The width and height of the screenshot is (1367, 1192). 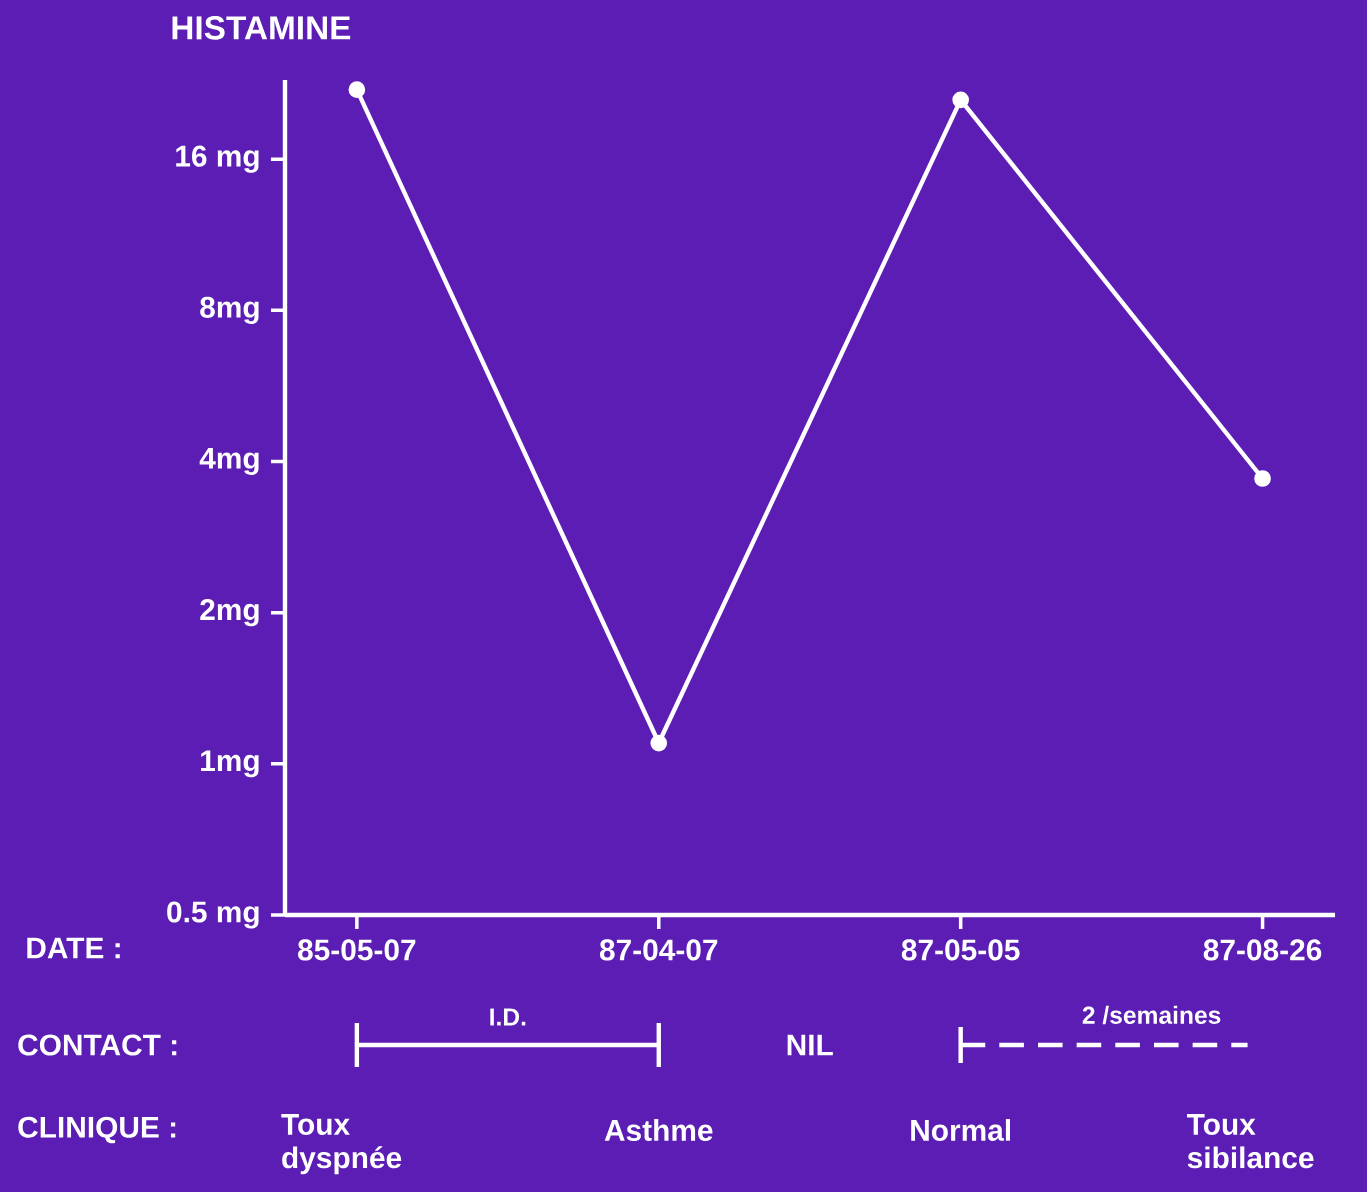 I want to click on y-tick-label: 0.5 mg, so click(x=213, y=915).